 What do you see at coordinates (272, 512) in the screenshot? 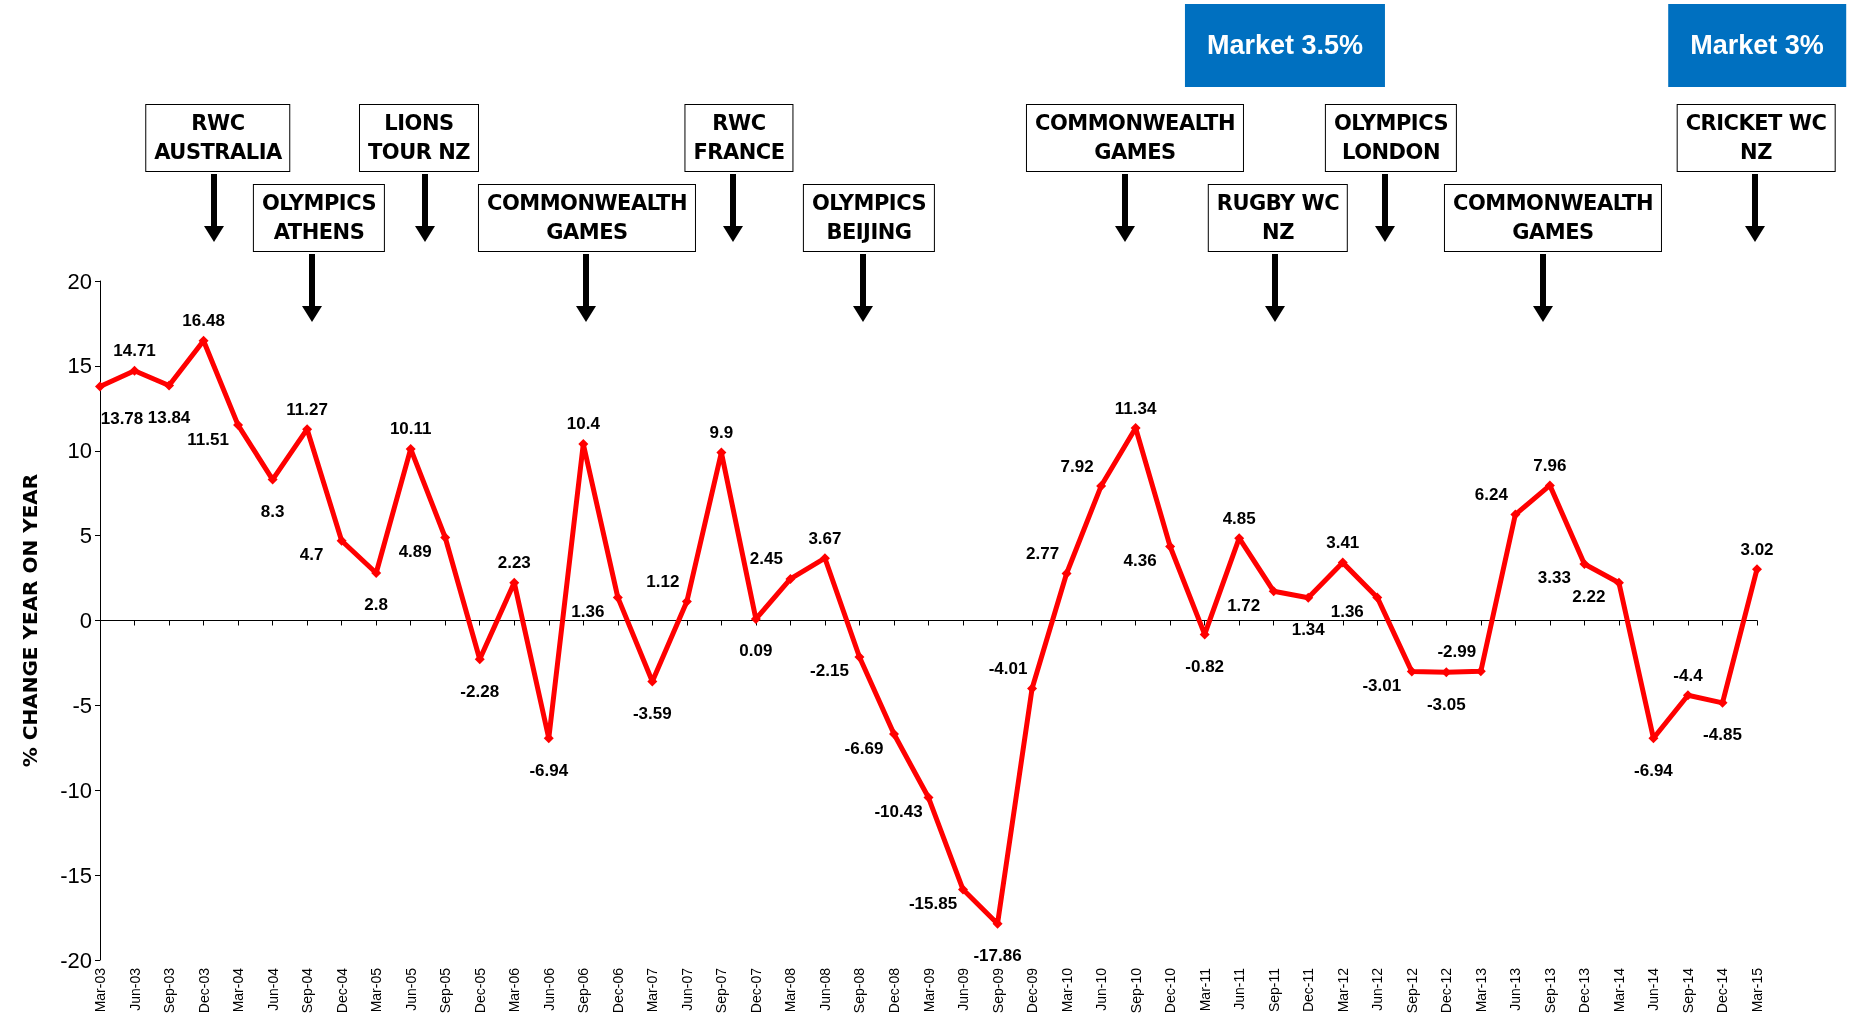
I see `data-label: 8.3` at bounding box center [272, 512].